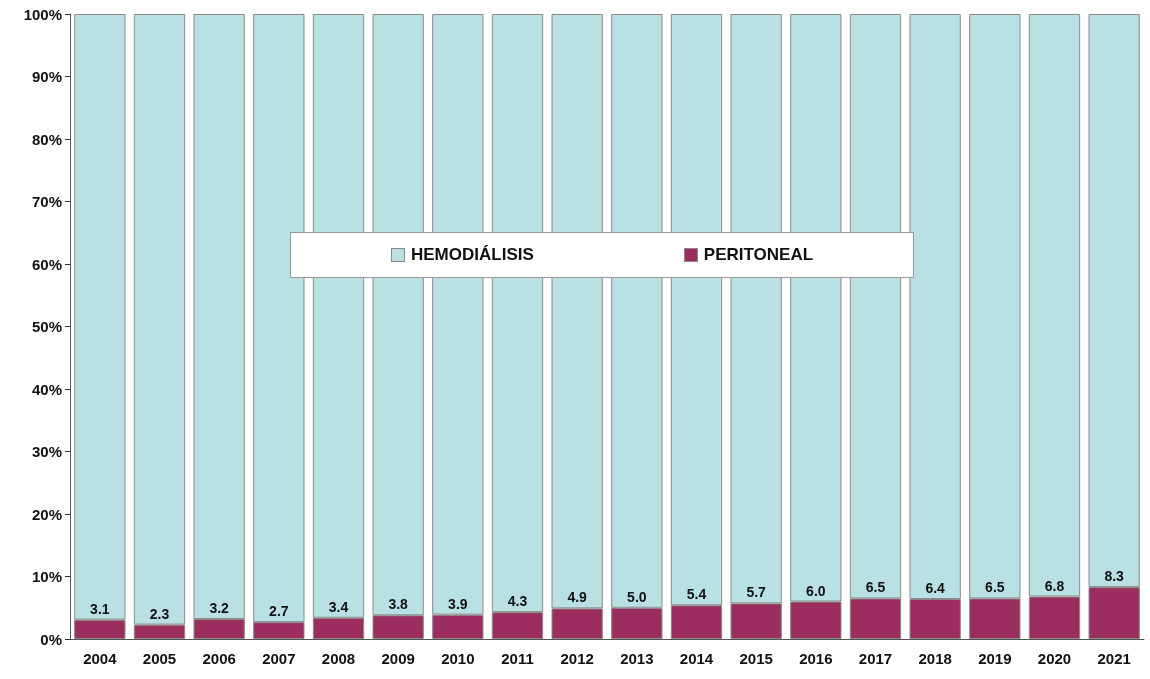 This screenshot has height=679, width=1150. What do you see at coordinates (159, 658) in the screenshot?
I see `x-tick-label: 2005` at bounding box center [159, 658].